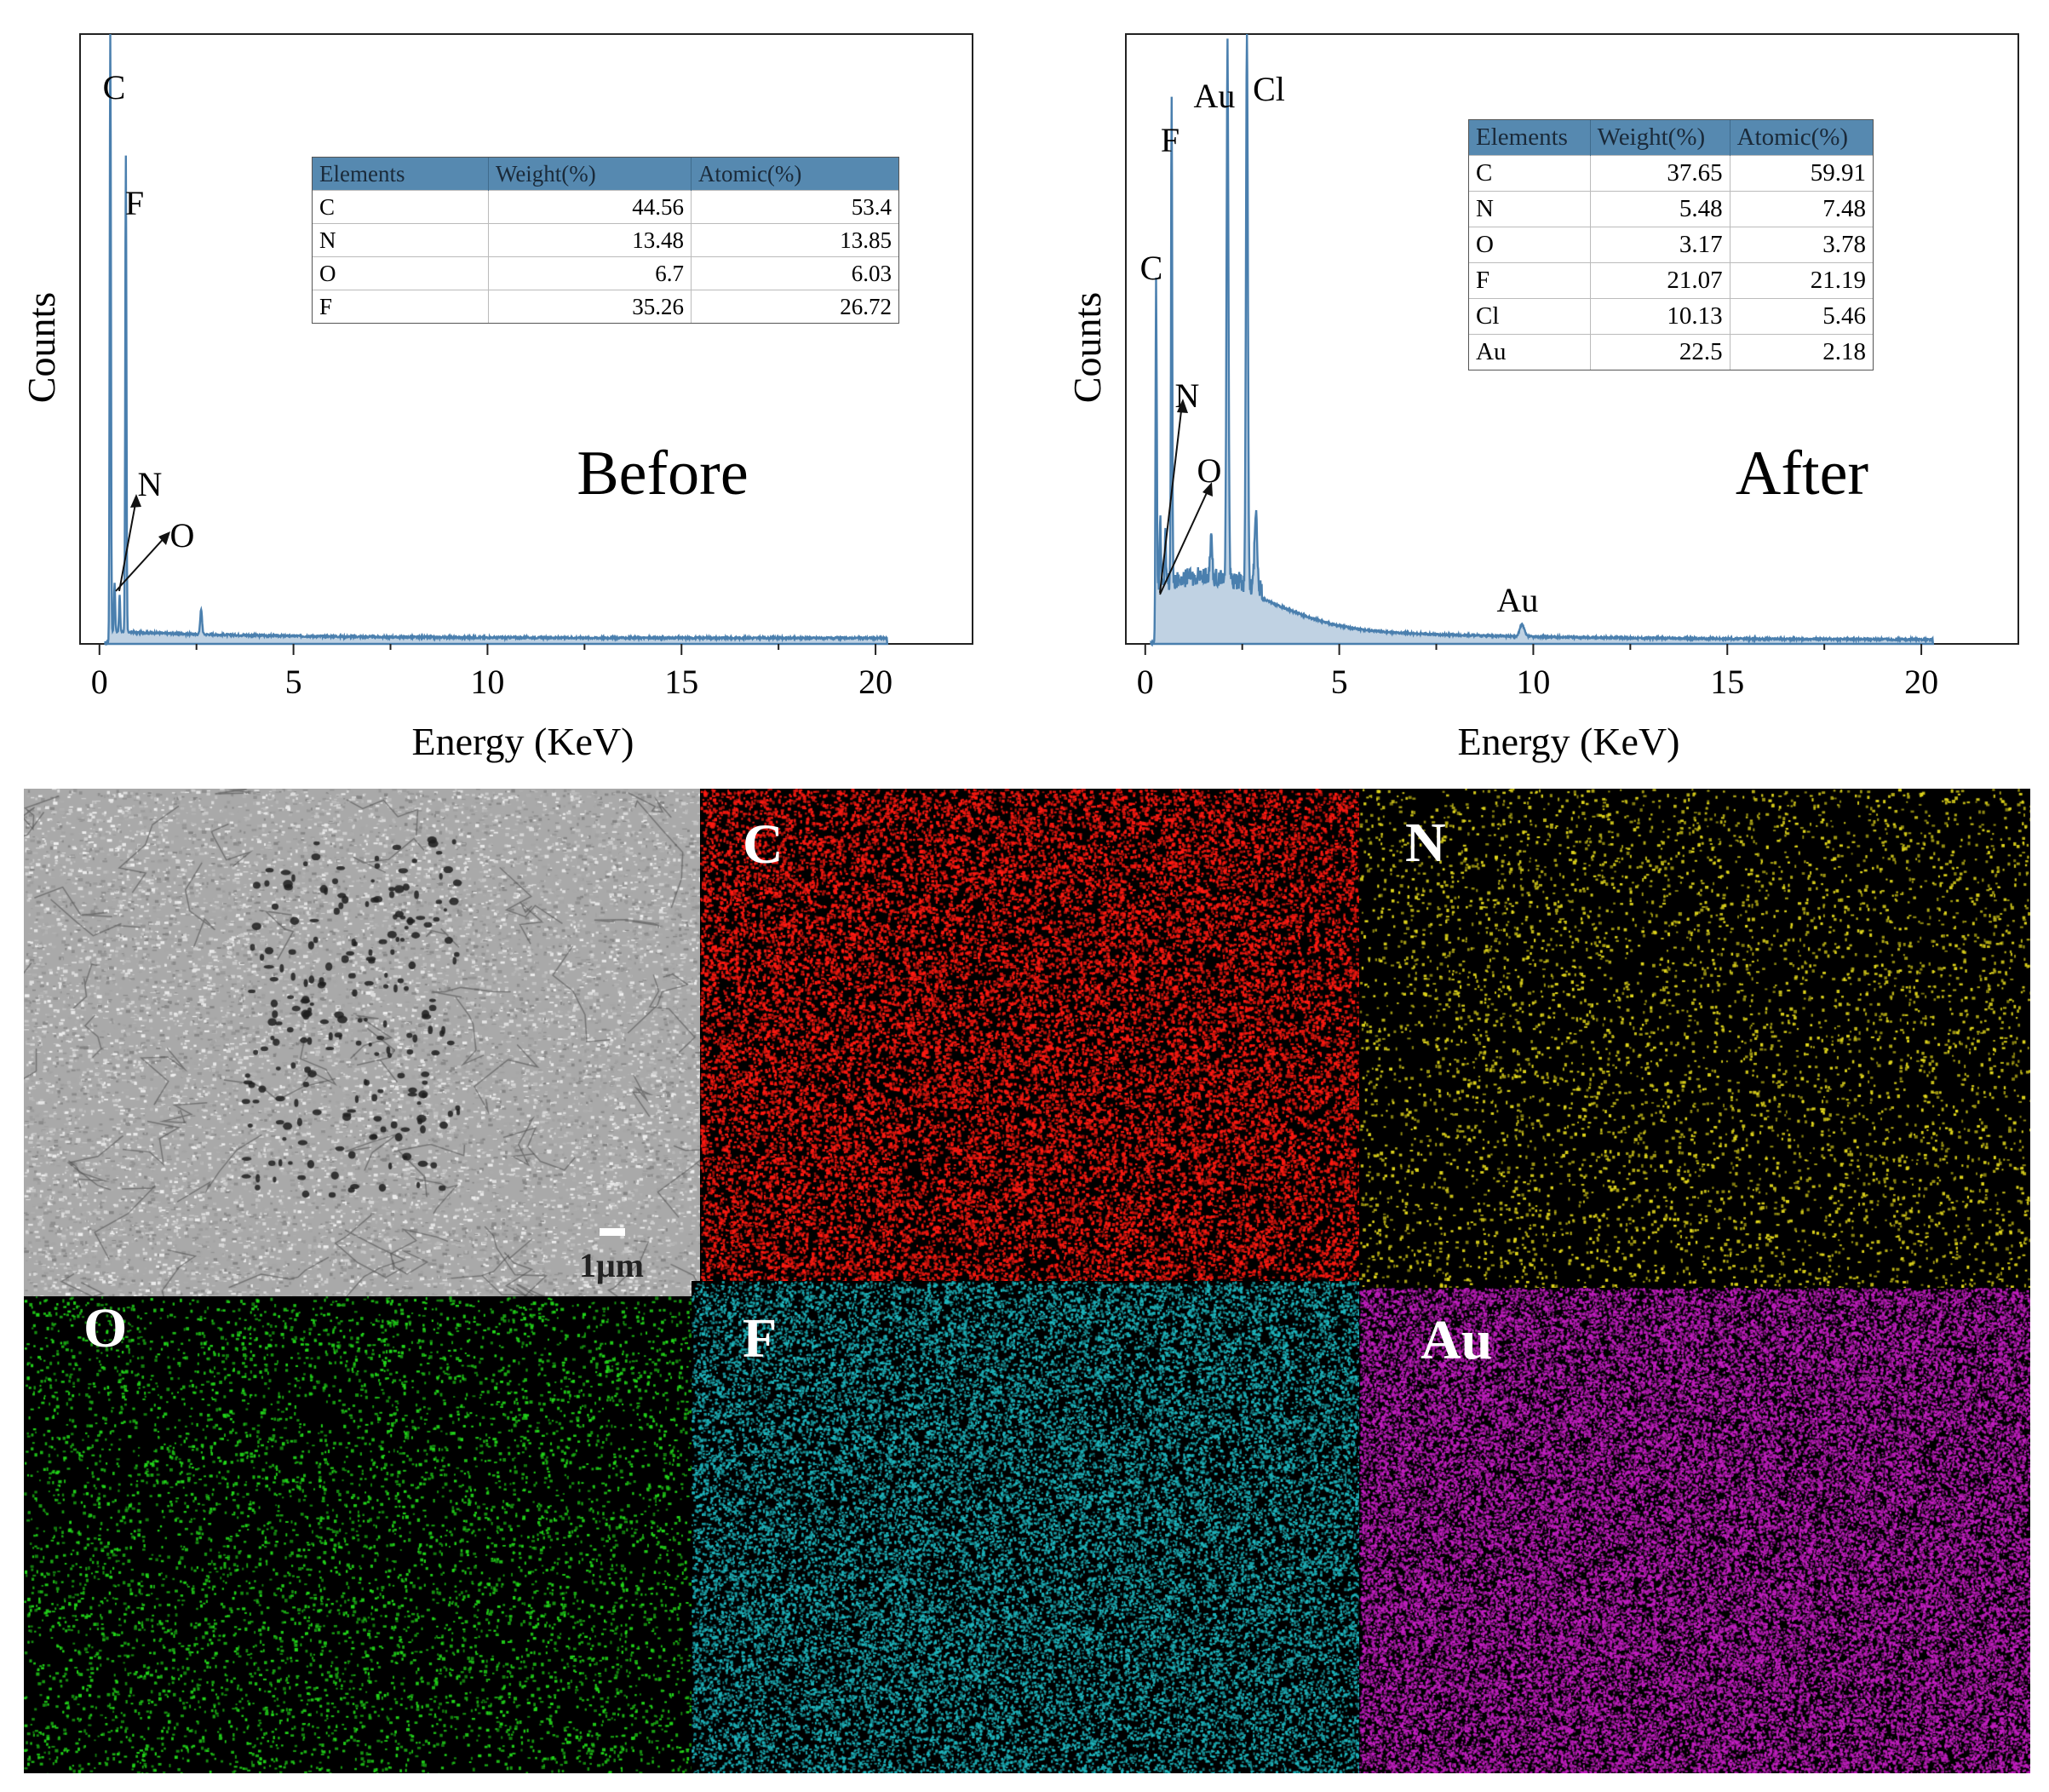 The image size is (2049, 1792). What do you see at coordinates (795, 207) in the screenshot?
I see `table-cell: 53.4` at bounding box center [795, 207].